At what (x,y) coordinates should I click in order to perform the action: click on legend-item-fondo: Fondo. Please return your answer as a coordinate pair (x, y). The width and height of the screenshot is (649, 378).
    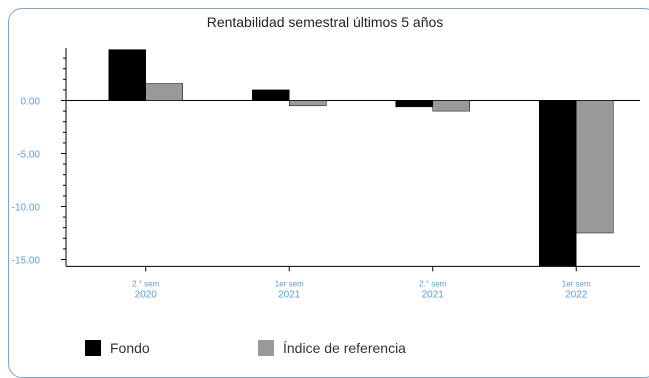
    Looking at the image, I should click on (117, 348).